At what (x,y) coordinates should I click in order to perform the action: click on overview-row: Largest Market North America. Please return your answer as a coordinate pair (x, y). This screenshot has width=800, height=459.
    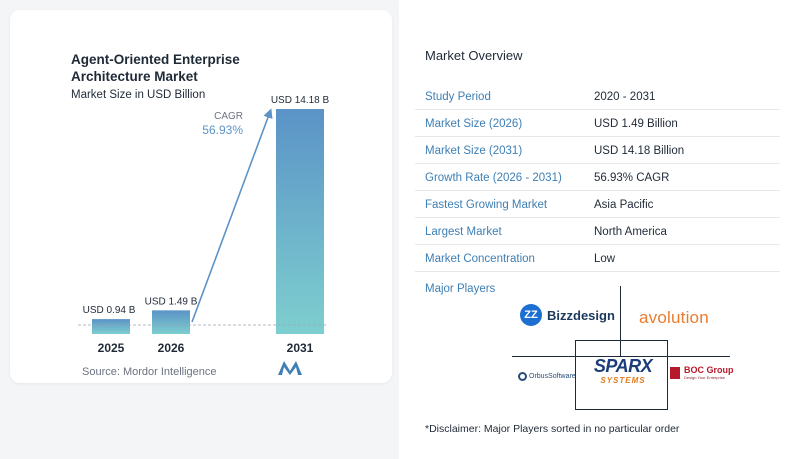
    Looking at the image, I should click on (597, 232).